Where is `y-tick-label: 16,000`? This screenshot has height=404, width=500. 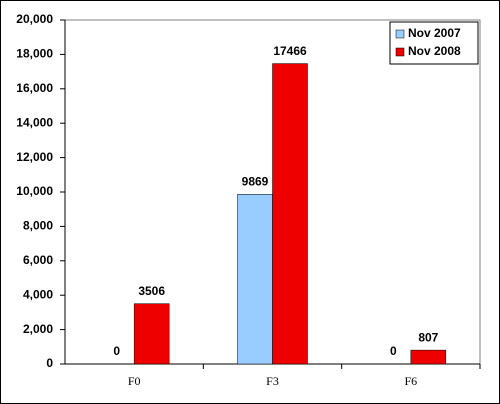 y-tick-label: 16,000 is located at coordinates (34, 88).